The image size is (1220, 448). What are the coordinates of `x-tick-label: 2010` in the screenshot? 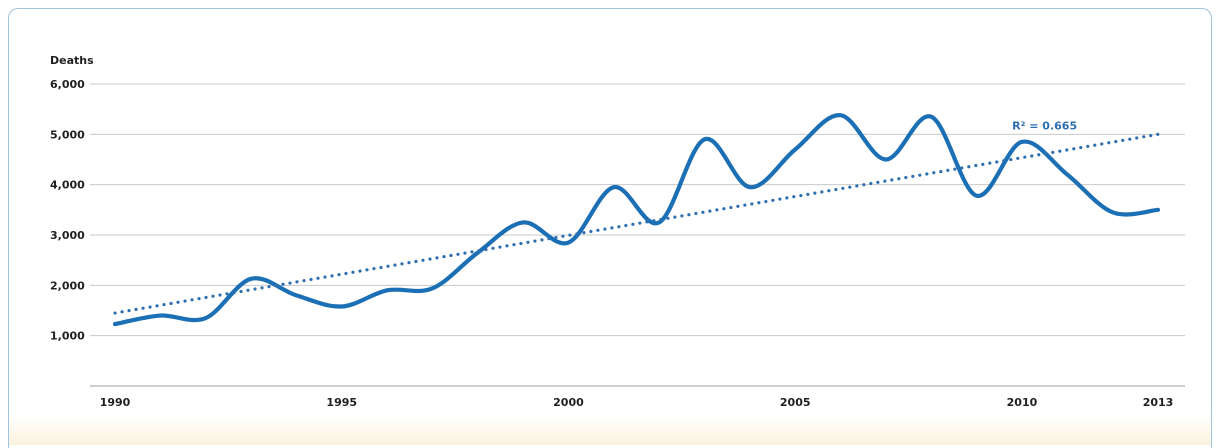 It's located at (1022, 402).